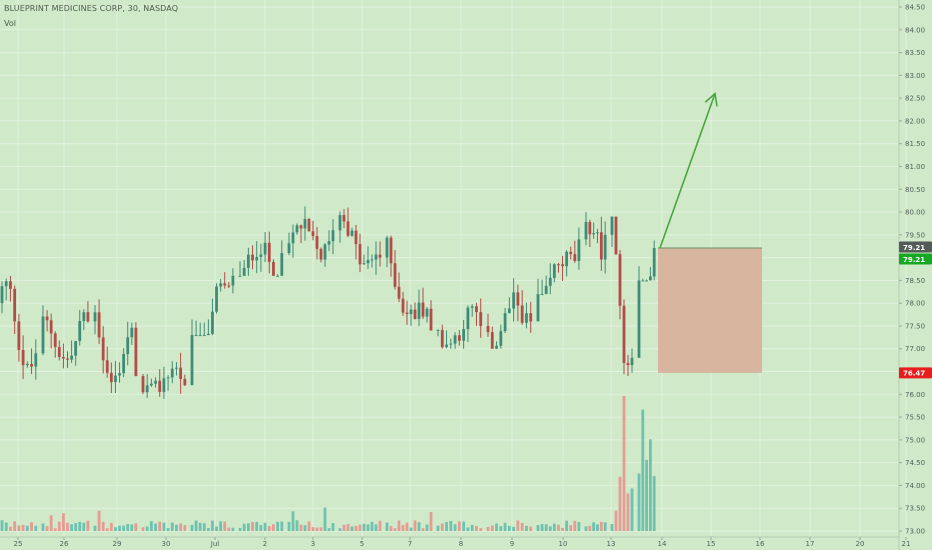 The image size is (932, 550). Describe the element at coordinates (91, 8) in the screenshot. I see `symbol-title: BLUEPRINT MEDICINES CORP, 30, NASDAQ` at that location.